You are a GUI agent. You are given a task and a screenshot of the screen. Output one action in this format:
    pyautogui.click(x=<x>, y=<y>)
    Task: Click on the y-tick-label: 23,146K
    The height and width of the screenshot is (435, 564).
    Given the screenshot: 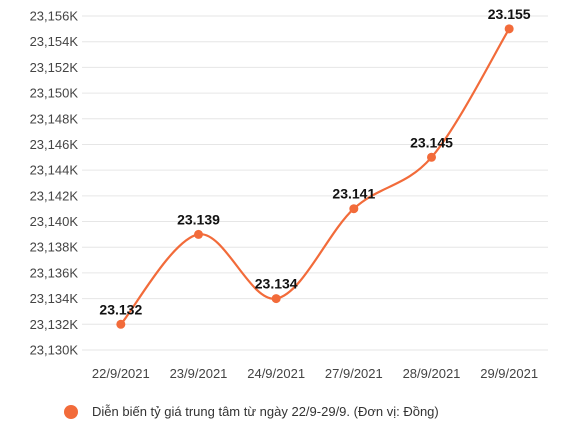 What is the action you would take?
    pyautogui.click(x=54, y=144)
    